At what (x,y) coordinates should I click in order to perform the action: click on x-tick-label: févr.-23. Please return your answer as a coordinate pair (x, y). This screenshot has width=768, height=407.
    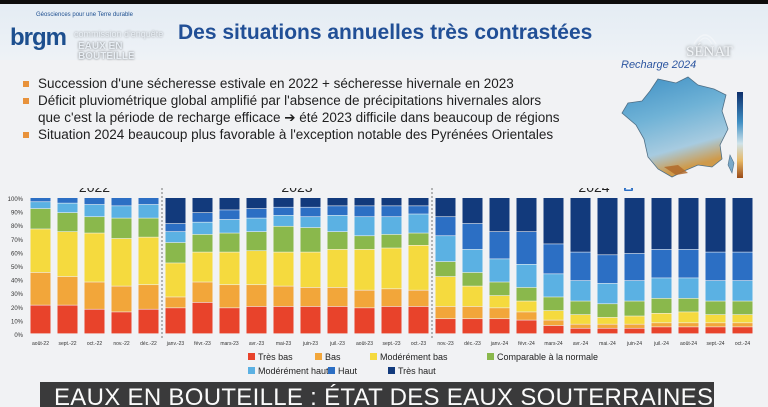
    Looking at the image, I should click on (202, 344).